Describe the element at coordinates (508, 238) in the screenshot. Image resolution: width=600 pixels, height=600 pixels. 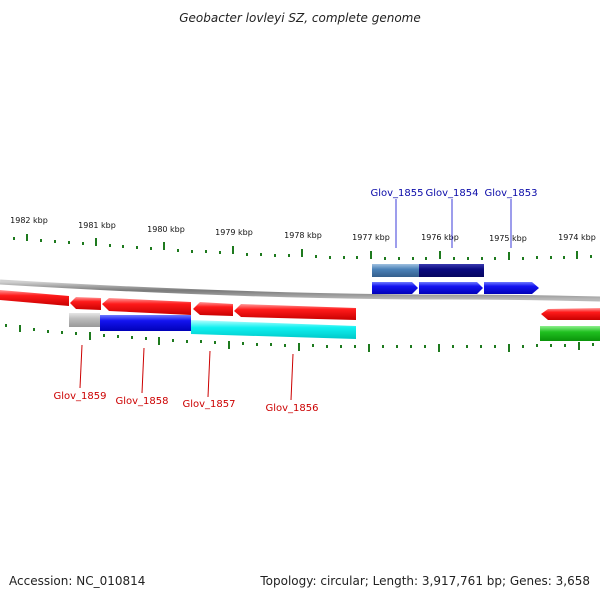
I see `kbp-label: 1975 kbp` at that location.